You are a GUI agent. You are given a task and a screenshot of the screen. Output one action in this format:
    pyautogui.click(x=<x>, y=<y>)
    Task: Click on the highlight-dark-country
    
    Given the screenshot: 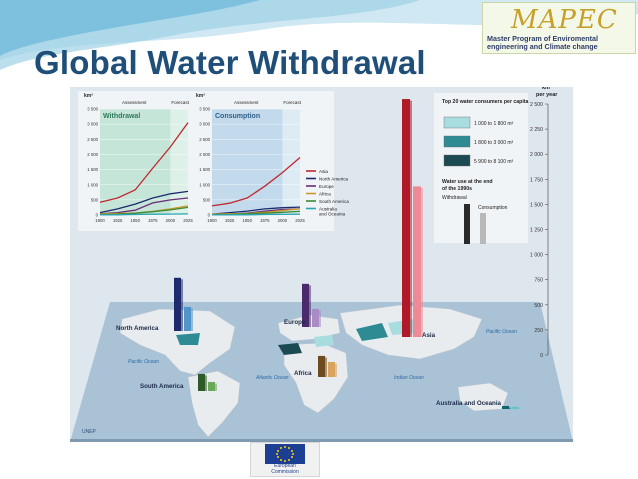 What is the action you would take?
    pyautogui.click(x=290, y=349)
    